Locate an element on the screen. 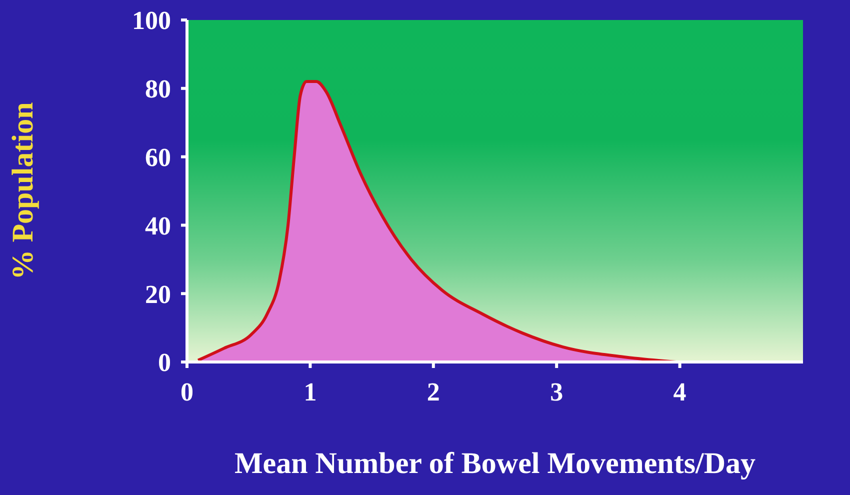 Image resolution: width=850 pixels, height=495 pixels. x-tick-label: 1 is located at coordinates (310, 391).